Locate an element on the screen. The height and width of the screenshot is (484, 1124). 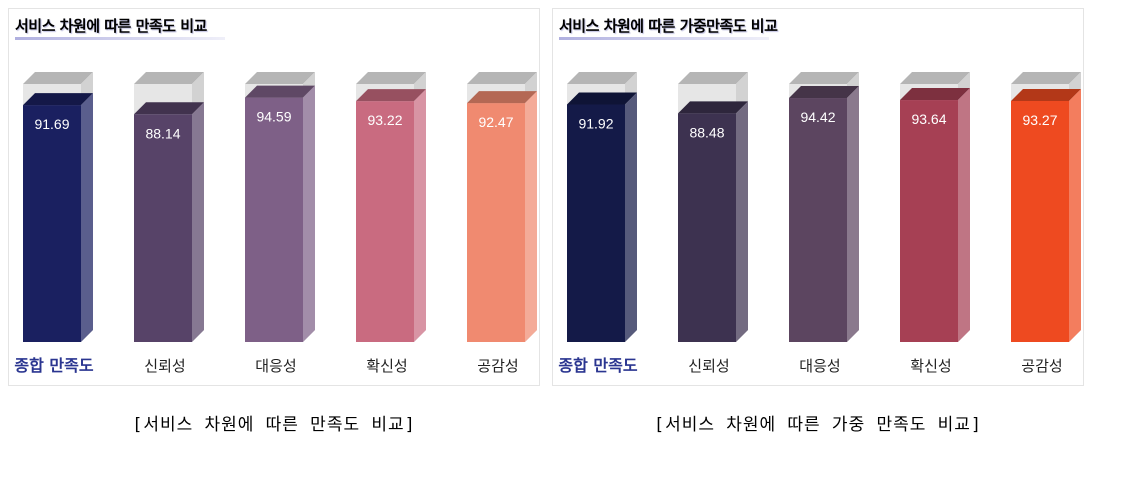
bar-group: 88.14 신뢰성 is located at coordinates (169, 223).